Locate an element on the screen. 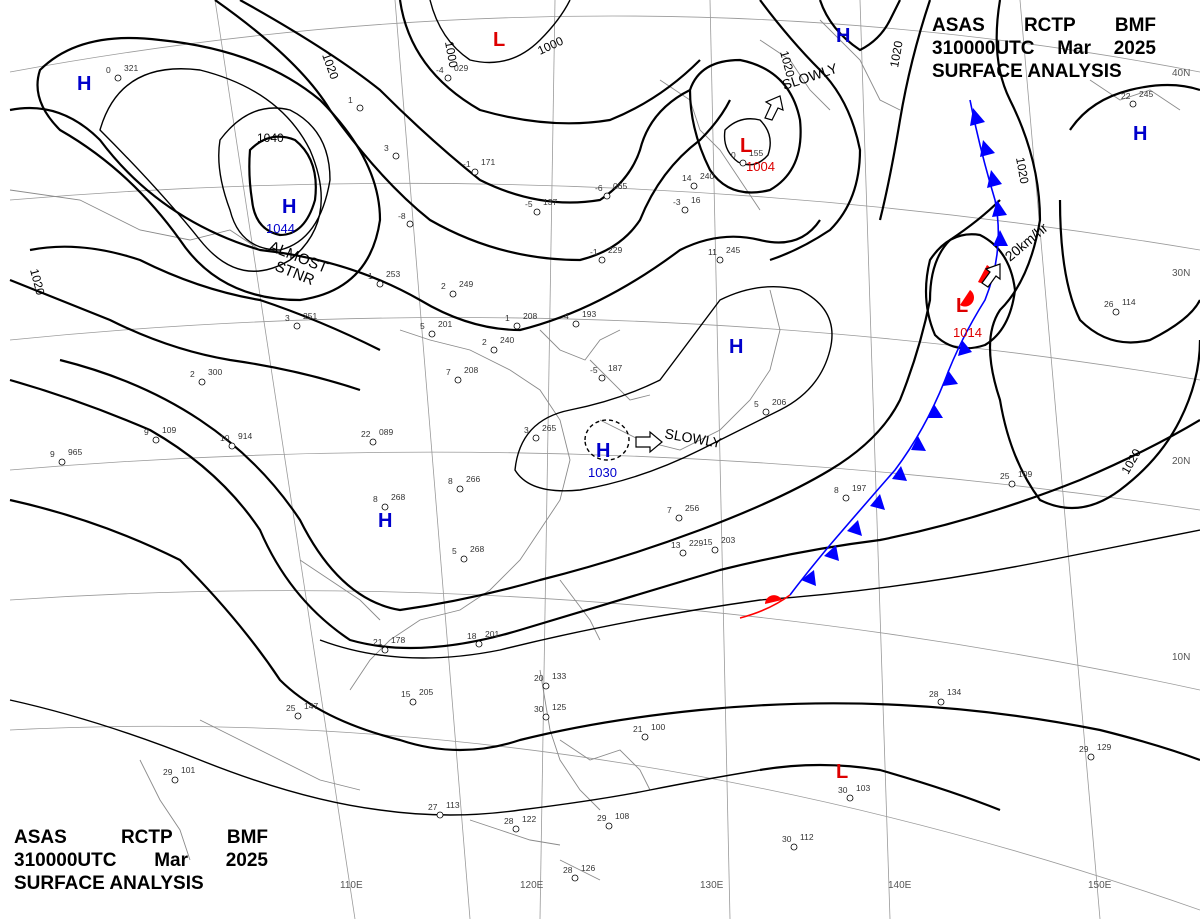  lat-label: 10N is located at coordinates (1181, 657).